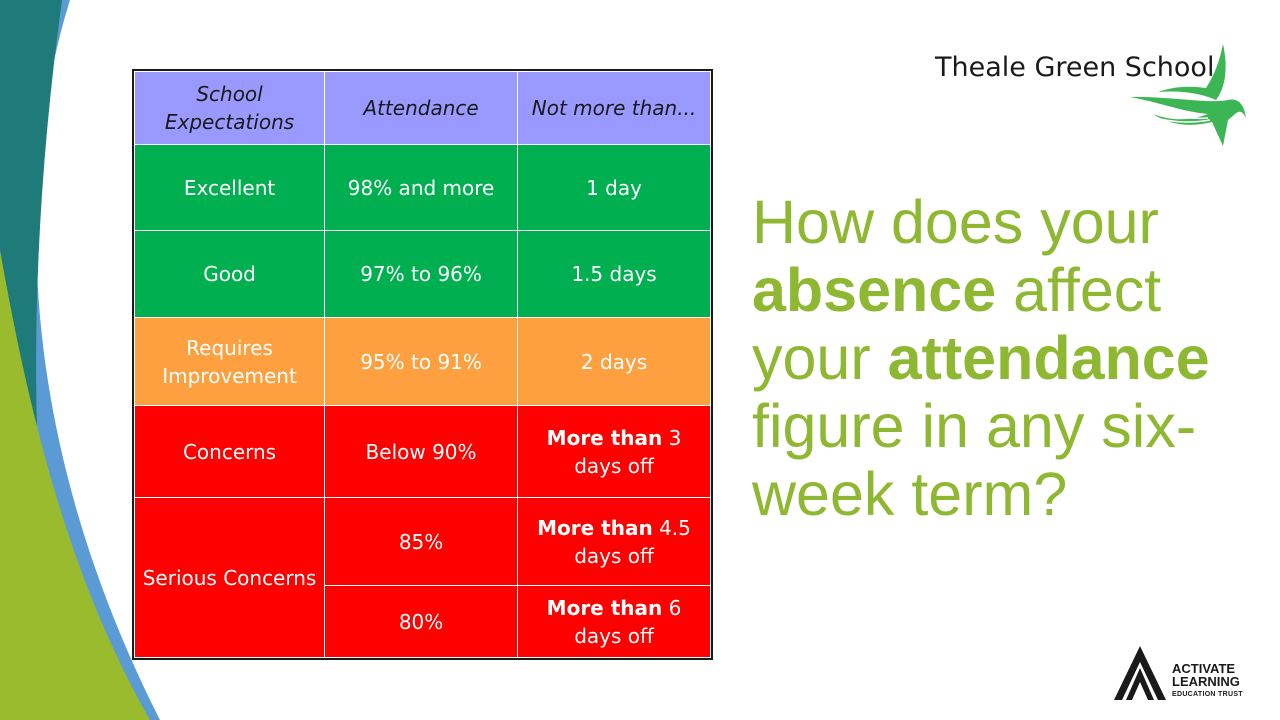  I want to click on category-cell: Good, so click(229, 274).